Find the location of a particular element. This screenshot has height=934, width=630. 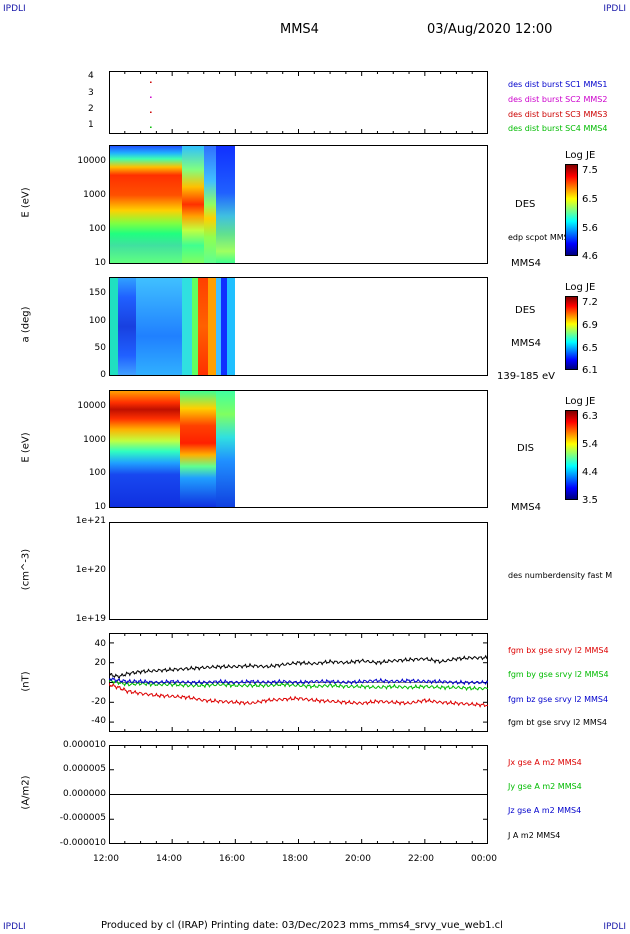

des-energy-ytick: 10 is located at coordinates (100, 263).